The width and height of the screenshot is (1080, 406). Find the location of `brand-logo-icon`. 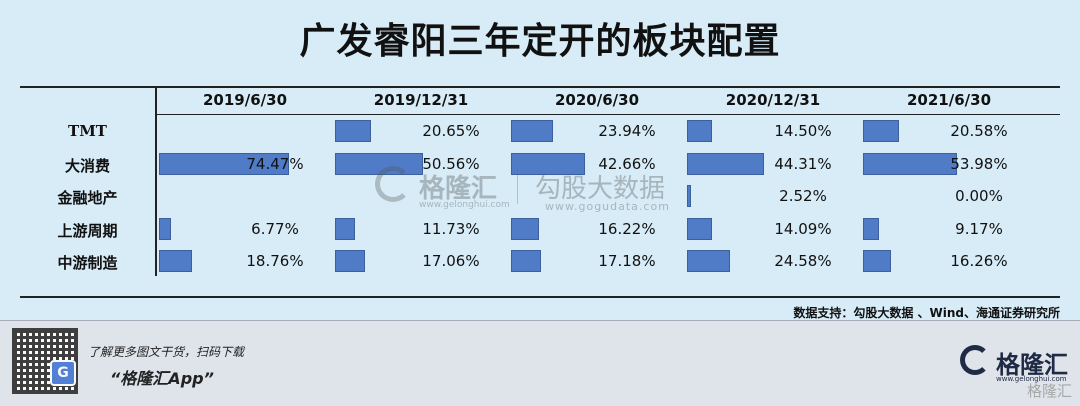

brand-logo-icon is located at coordinates (975, 360).